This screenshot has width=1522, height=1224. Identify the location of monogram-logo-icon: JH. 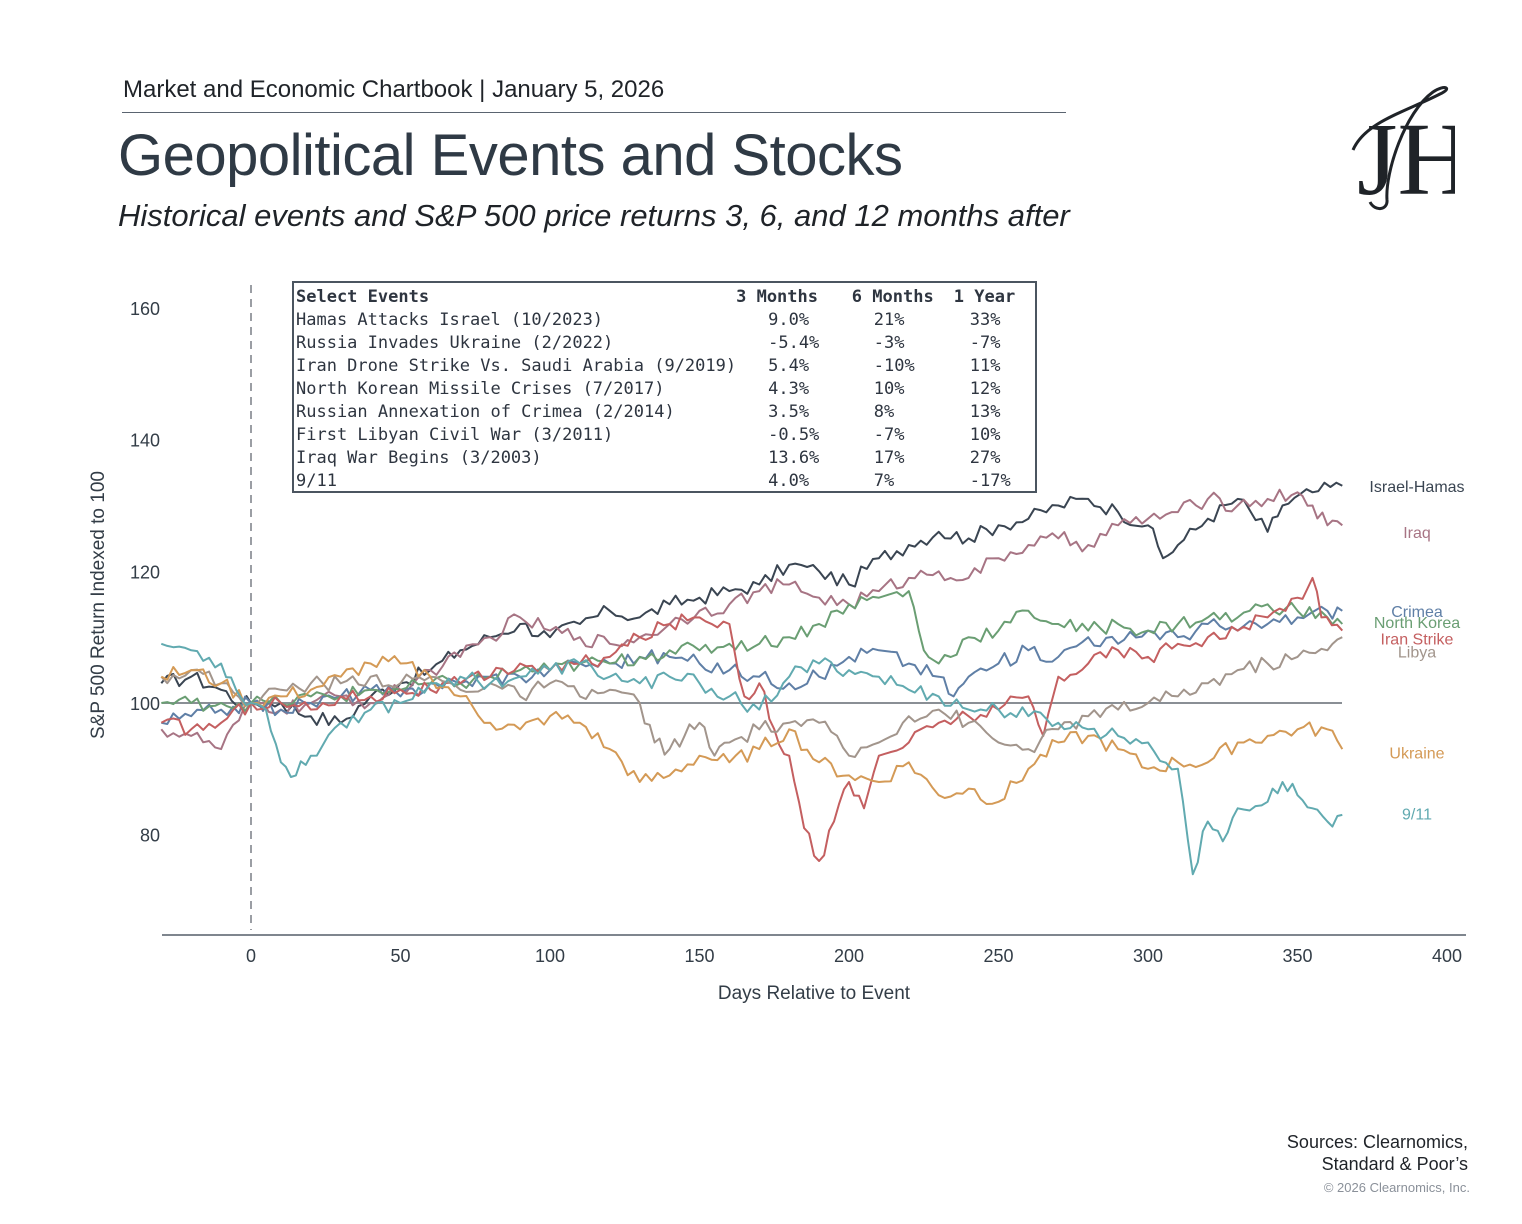
(1403, 150).